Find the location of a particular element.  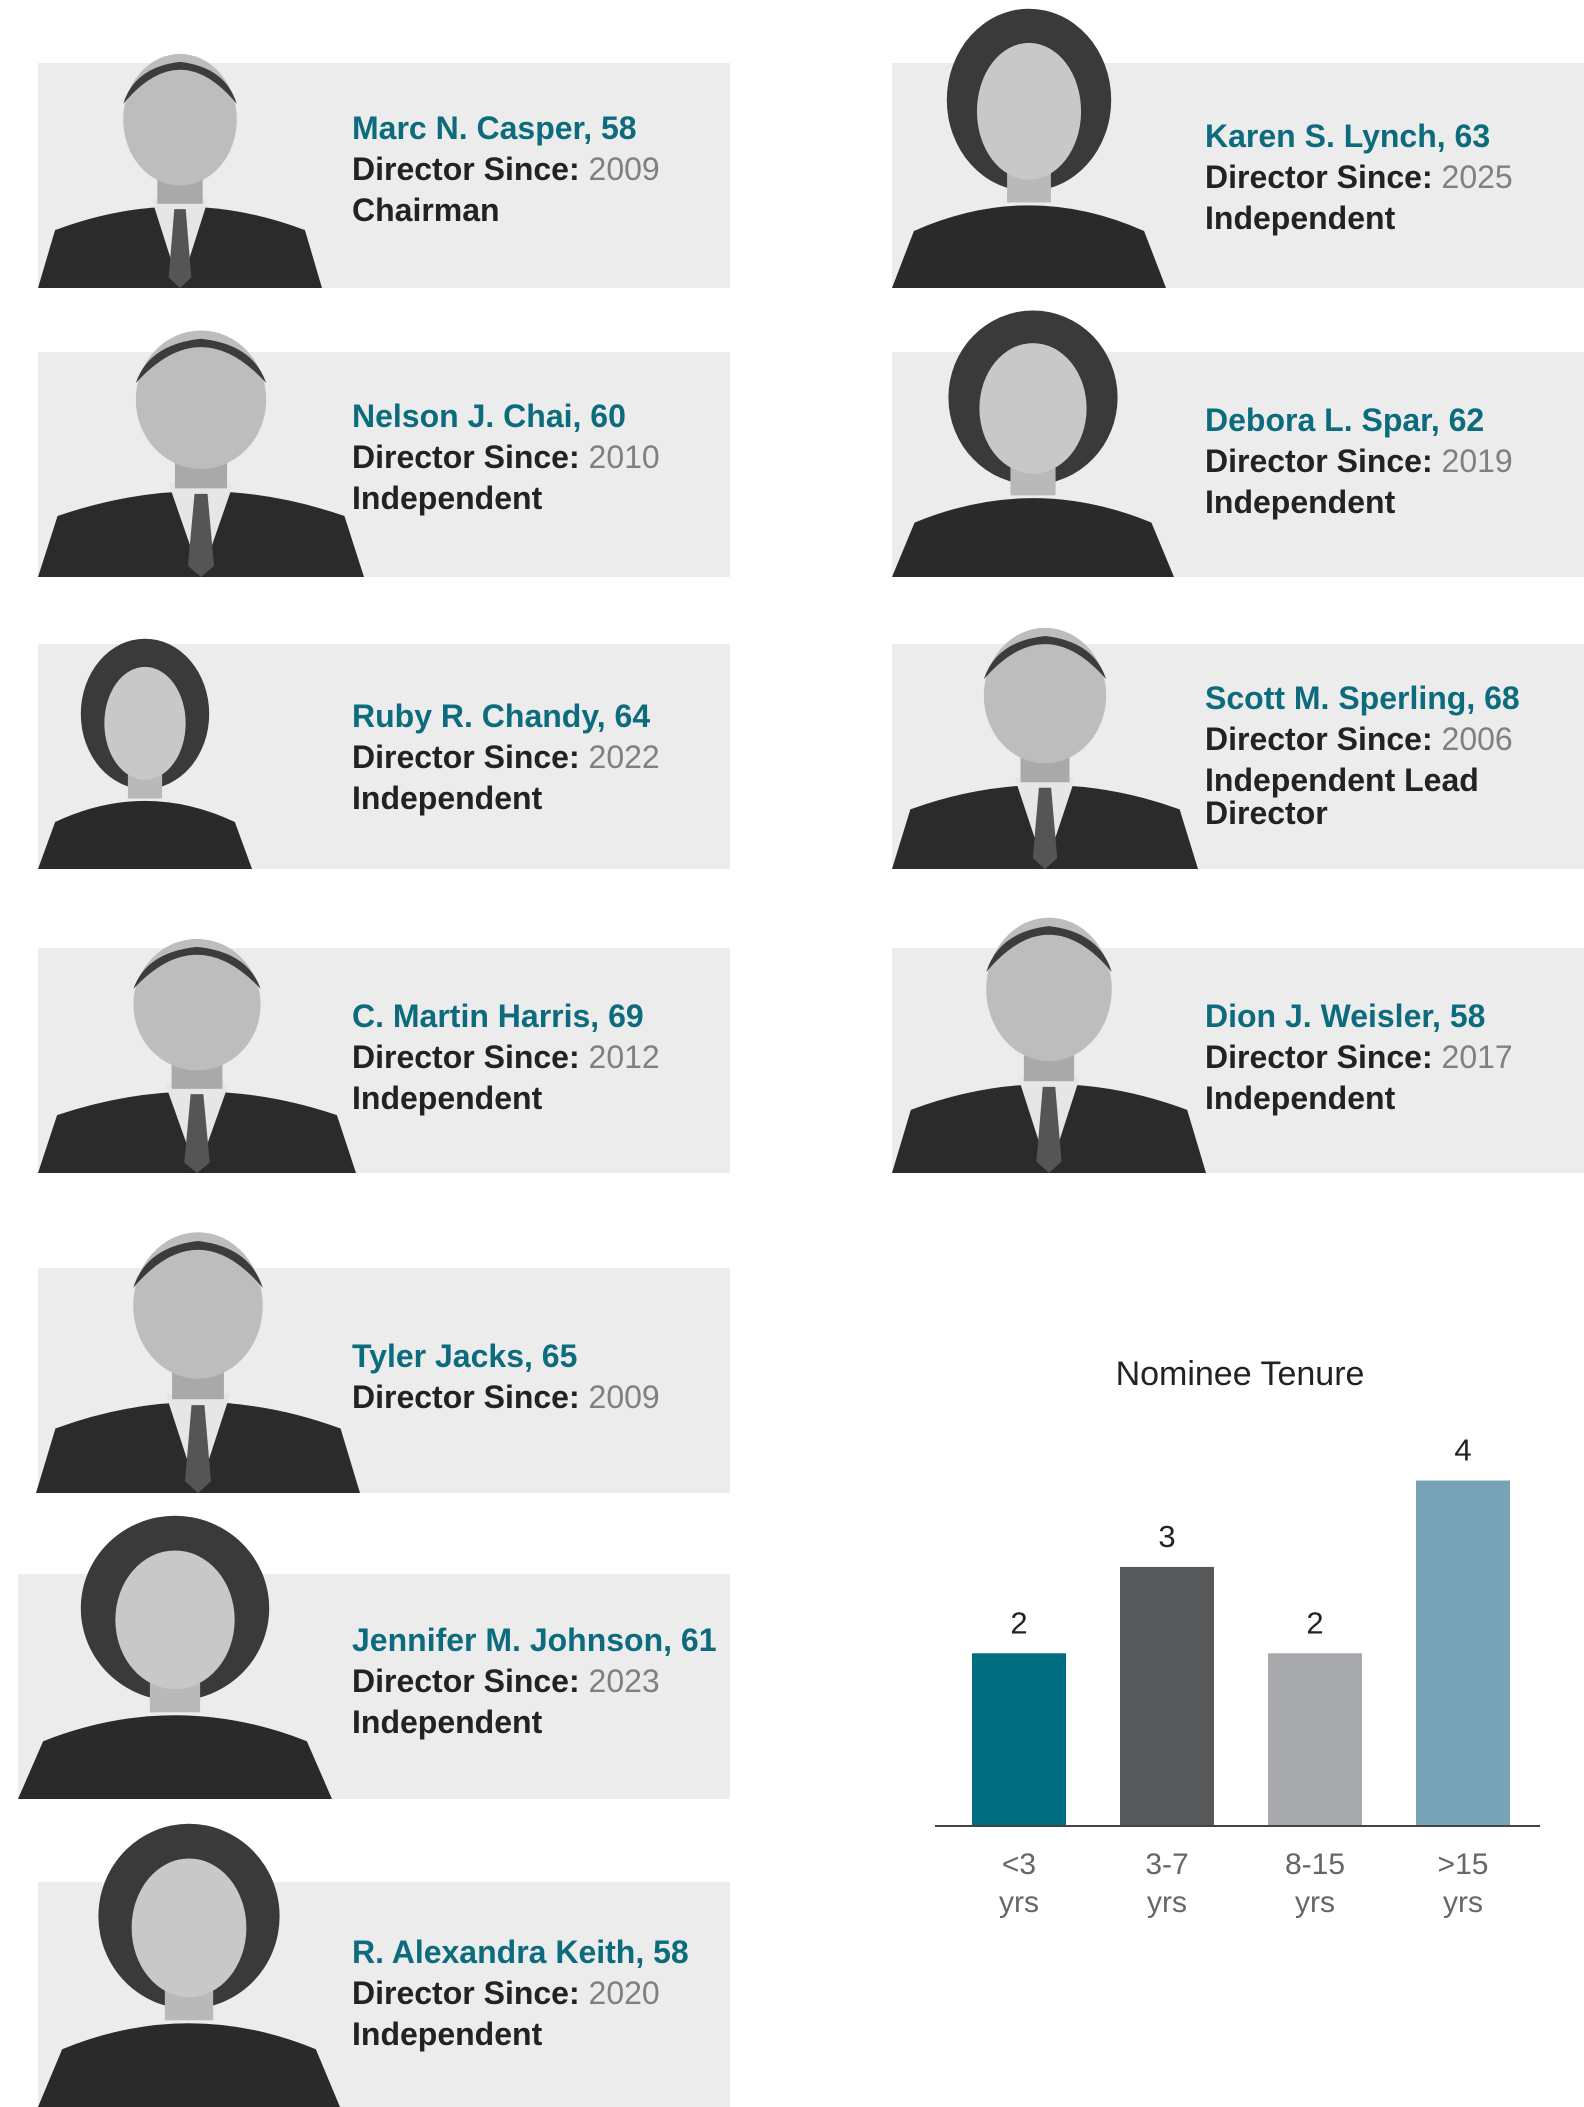

director-name: C. Martin Harris, 69 is located at coordinates (498, 1016).